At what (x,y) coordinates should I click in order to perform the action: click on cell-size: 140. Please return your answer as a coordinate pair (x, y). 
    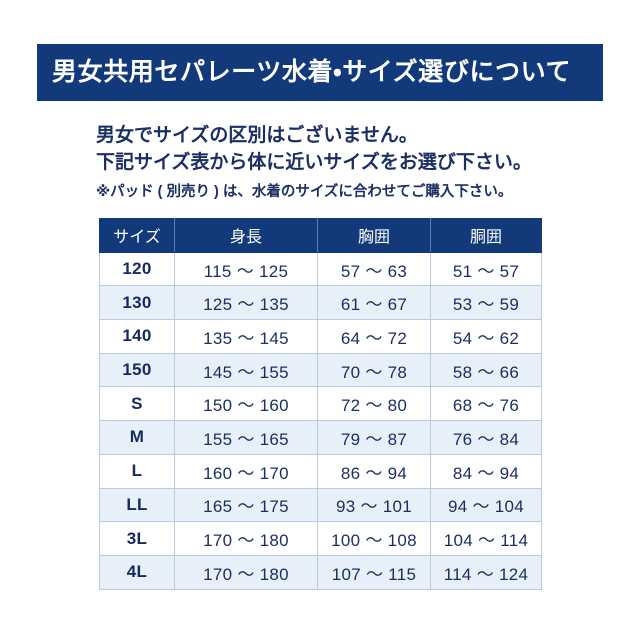
    Looking at the image, I should click on (137, 336).